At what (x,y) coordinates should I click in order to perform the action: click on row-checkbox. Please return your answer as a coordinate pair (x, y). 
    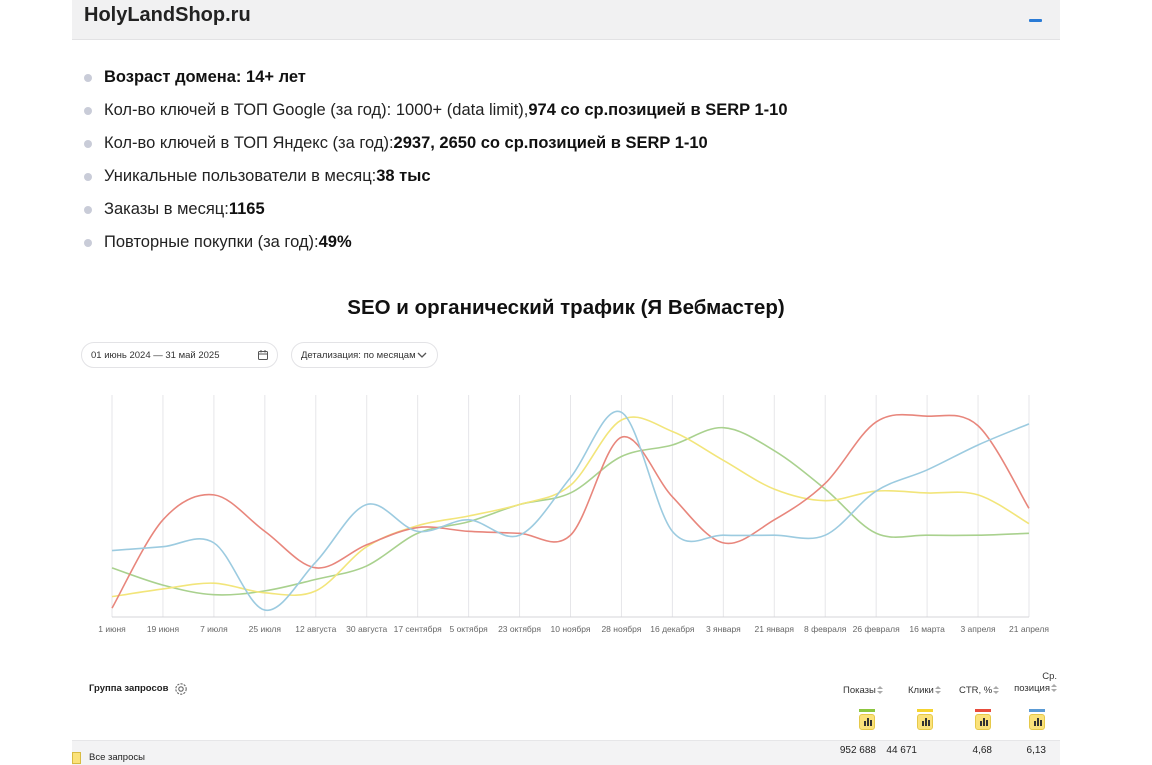
    Looking at the image, I should click on (76, 758).